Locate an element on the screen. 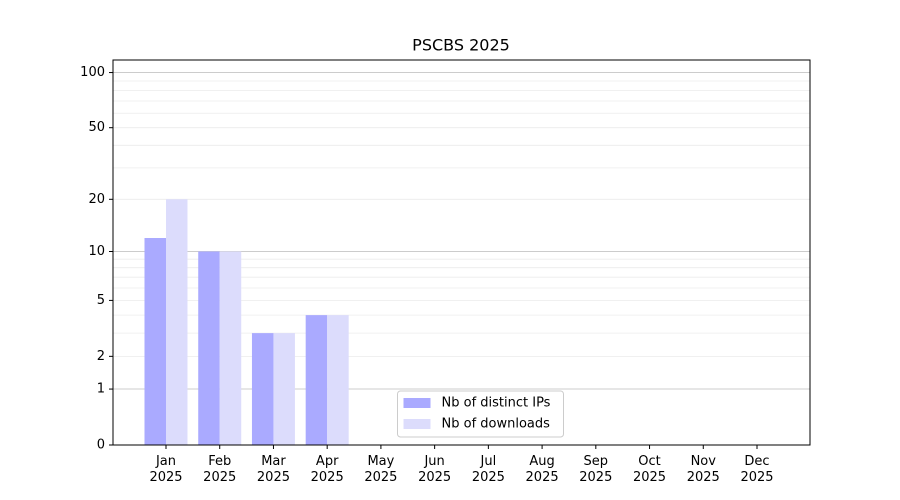 This screenshot has width=900, height=500. x-tick-label: Jan 2025 is located at coordinates (165, 469).